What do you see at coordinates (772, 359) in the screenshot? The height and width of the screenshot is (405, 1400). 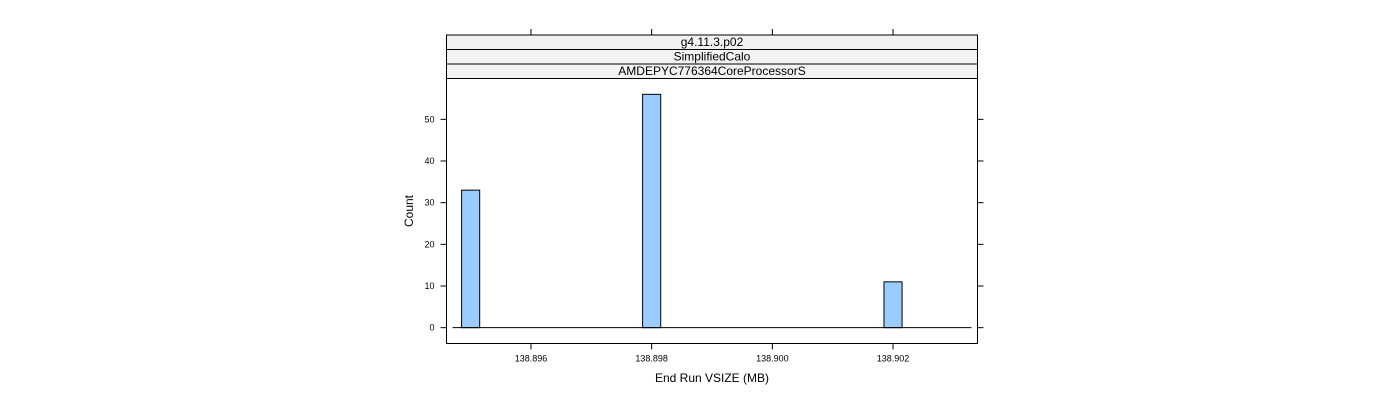 I see `x-tick-label-3: 138.900` at bounding box center [772, 359].